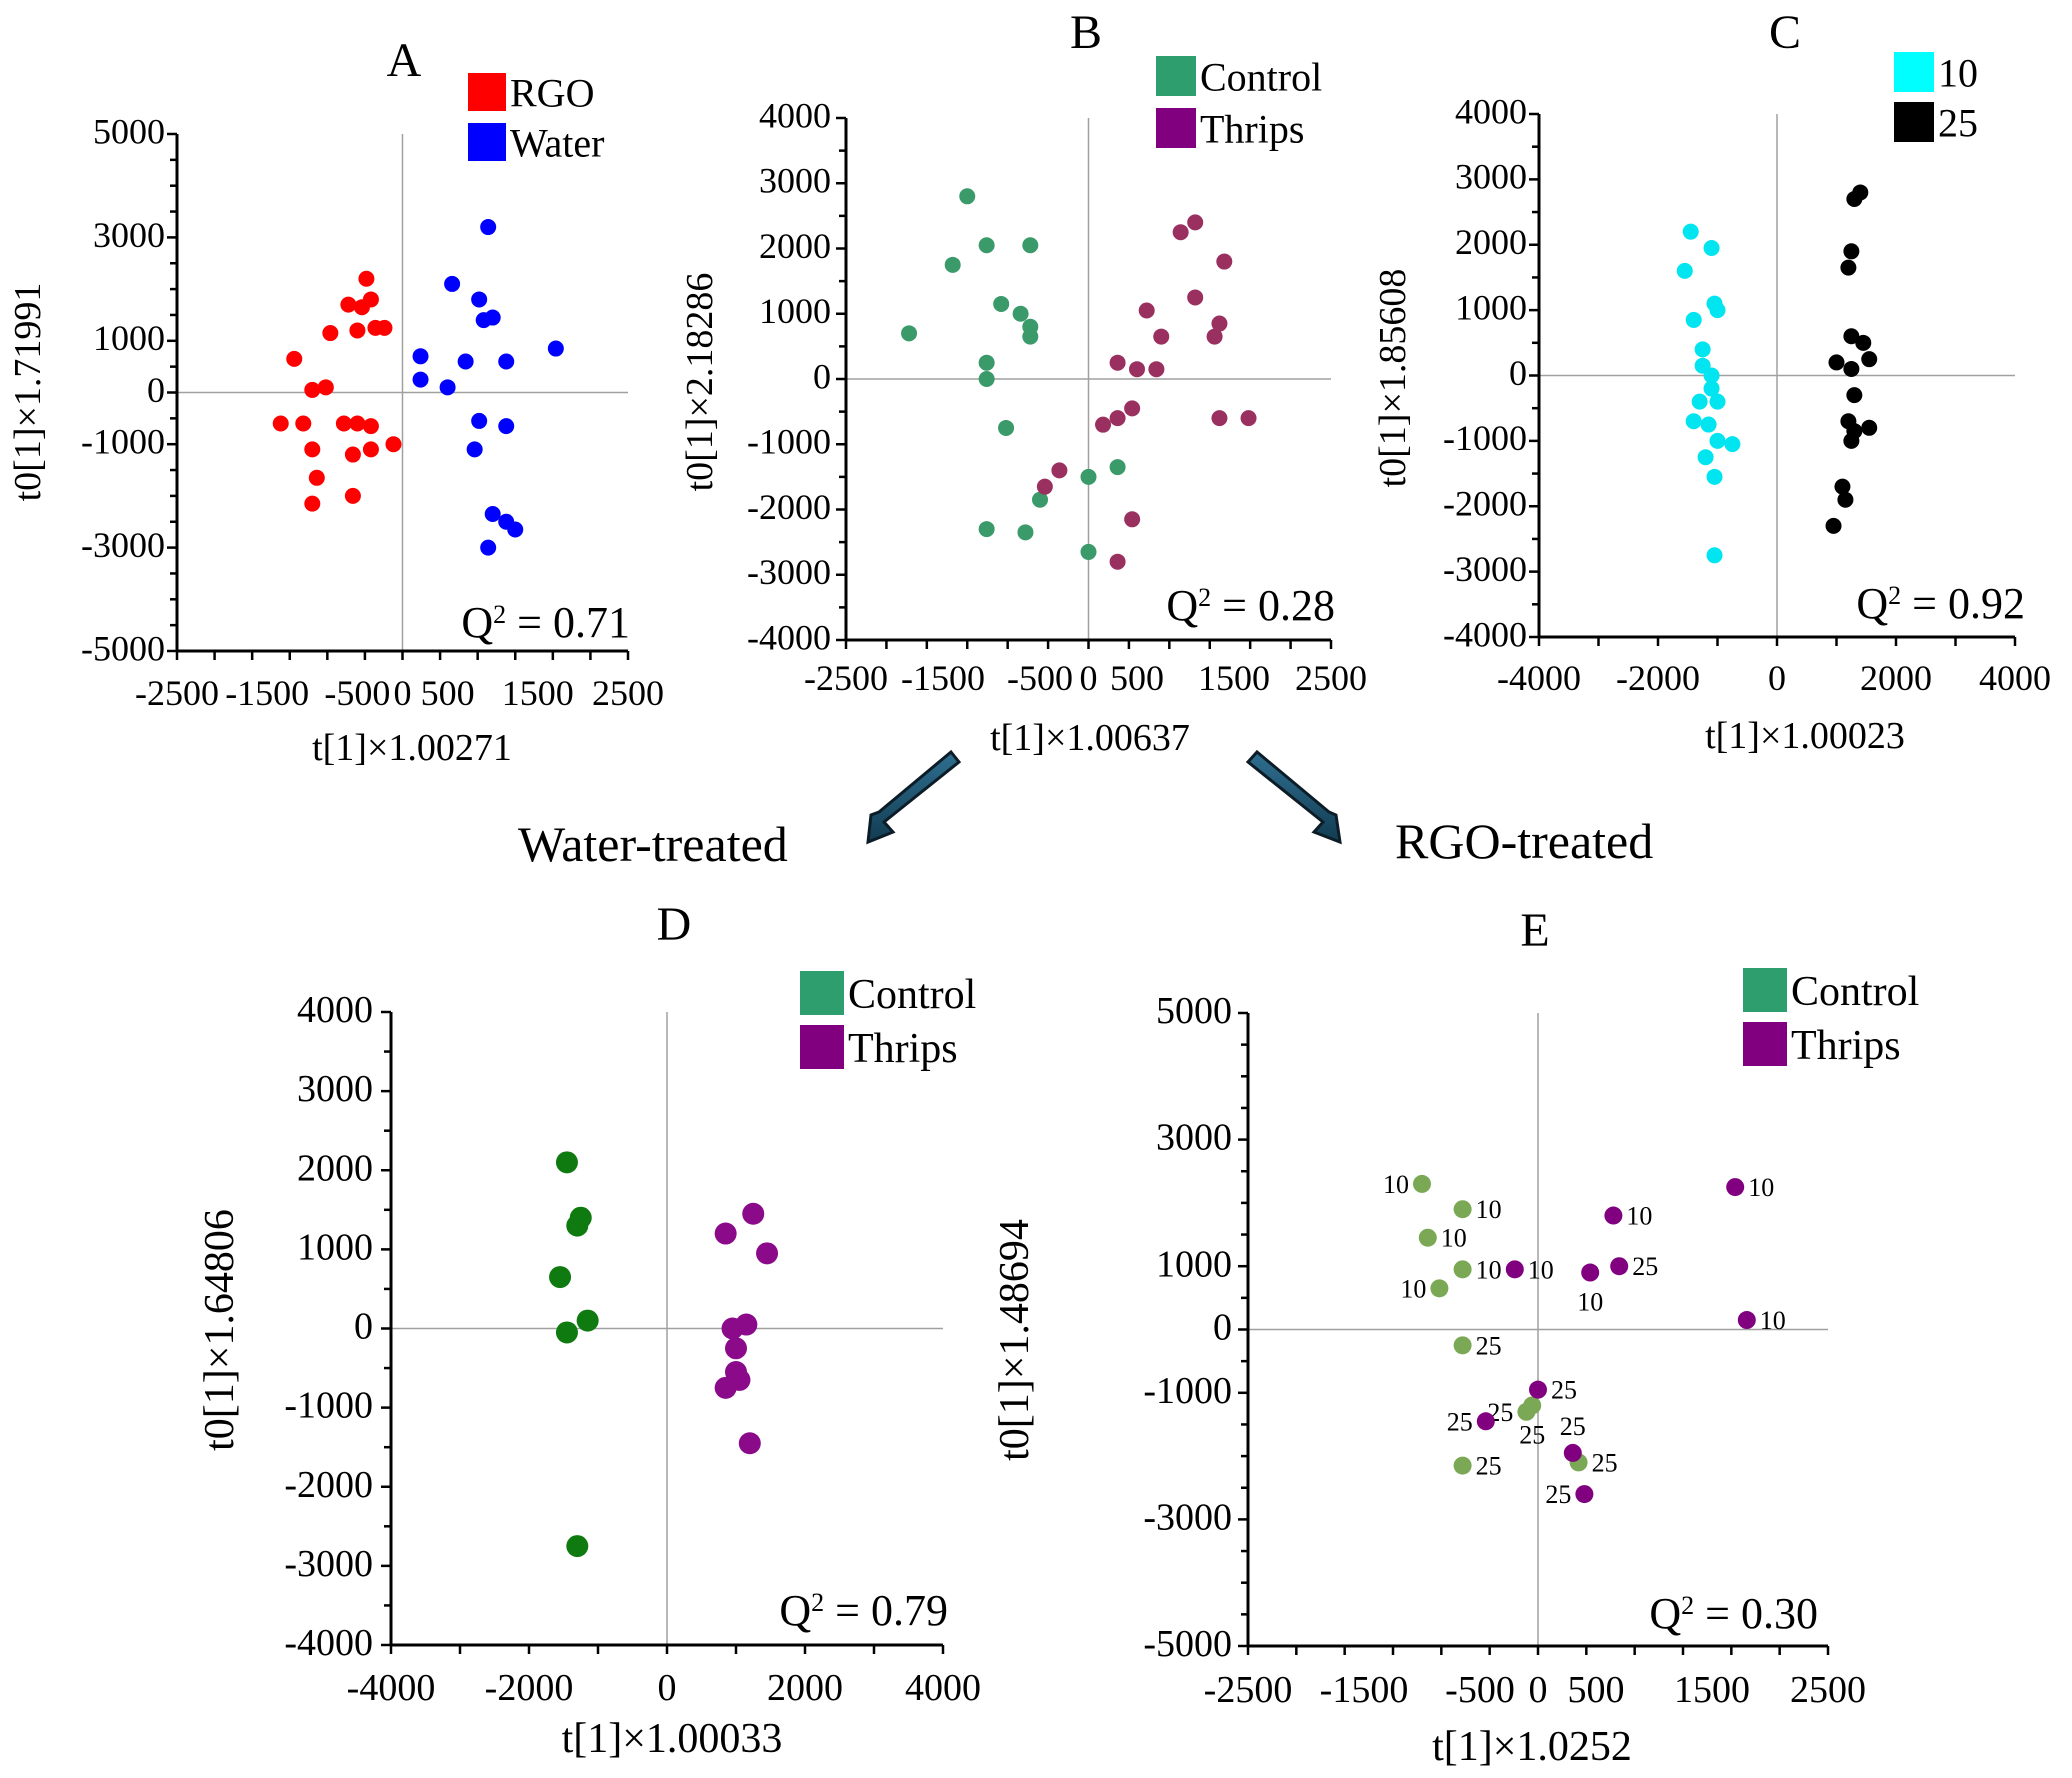  Describe the element at coordinates (1293, 797) in the screenshot. I see `arrow-to-rgo` at that location.